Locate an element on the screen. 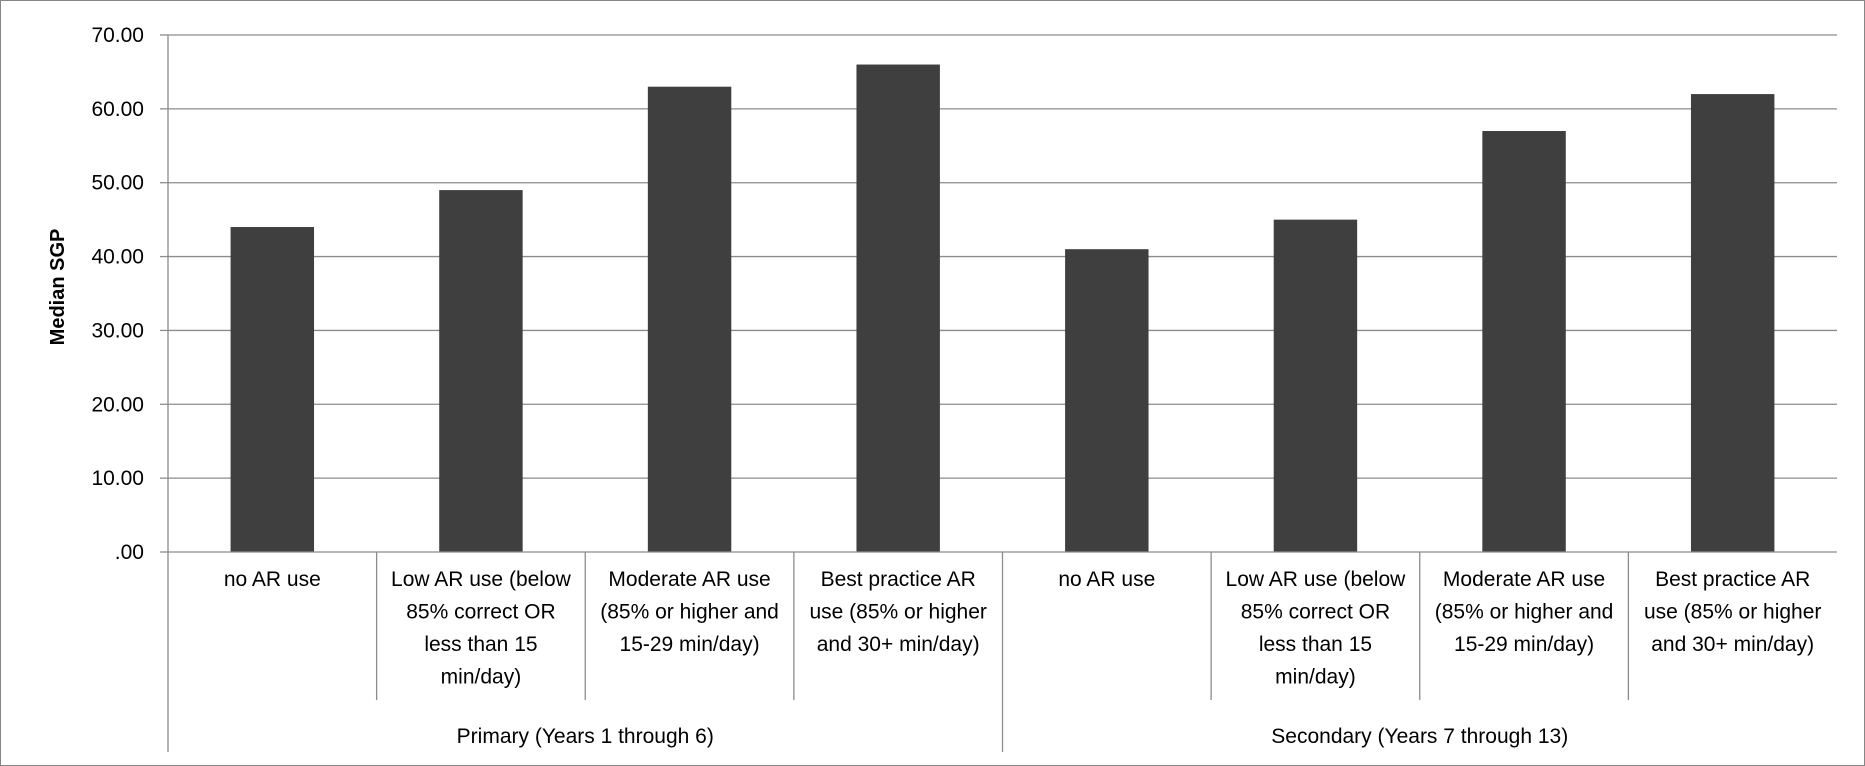 Image resolution: width=1865 pixels, height=766 pixels. y-tick-label: 40.00 is located at coordinates (117, 257).